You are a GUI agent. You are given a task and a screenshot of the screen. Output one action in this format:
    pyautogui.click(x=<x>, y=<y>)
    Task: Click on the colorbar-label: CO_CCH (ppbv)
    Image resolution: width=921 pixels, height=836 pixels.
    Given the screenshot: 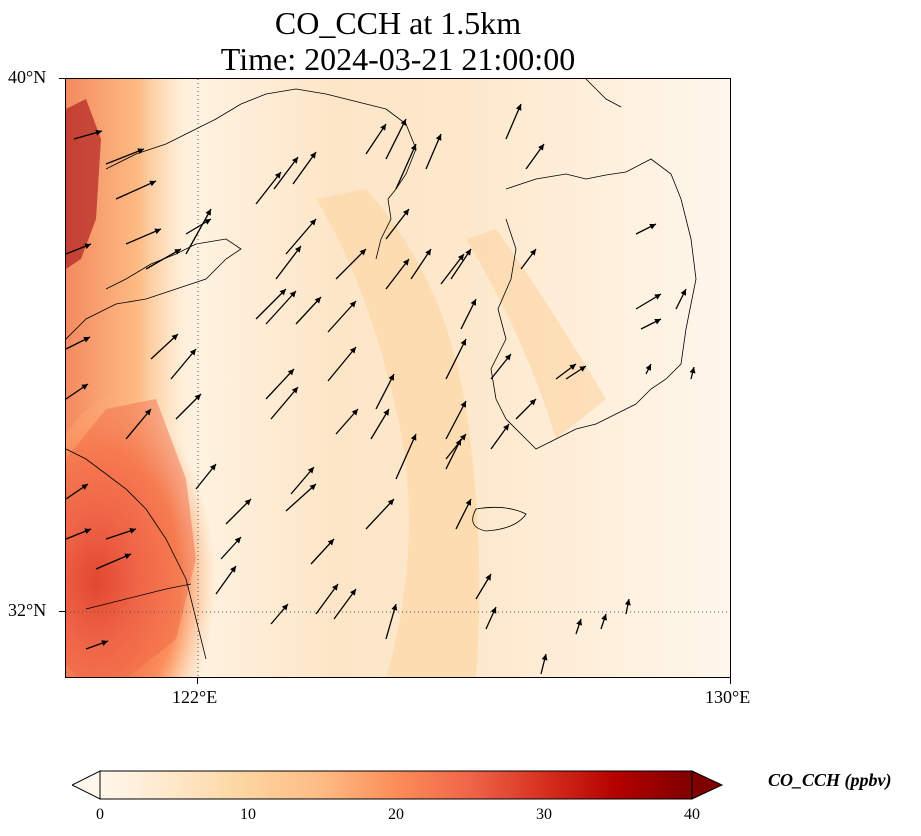 What is the action you would take?
    pyautogui.click(x=830, y=780)
    